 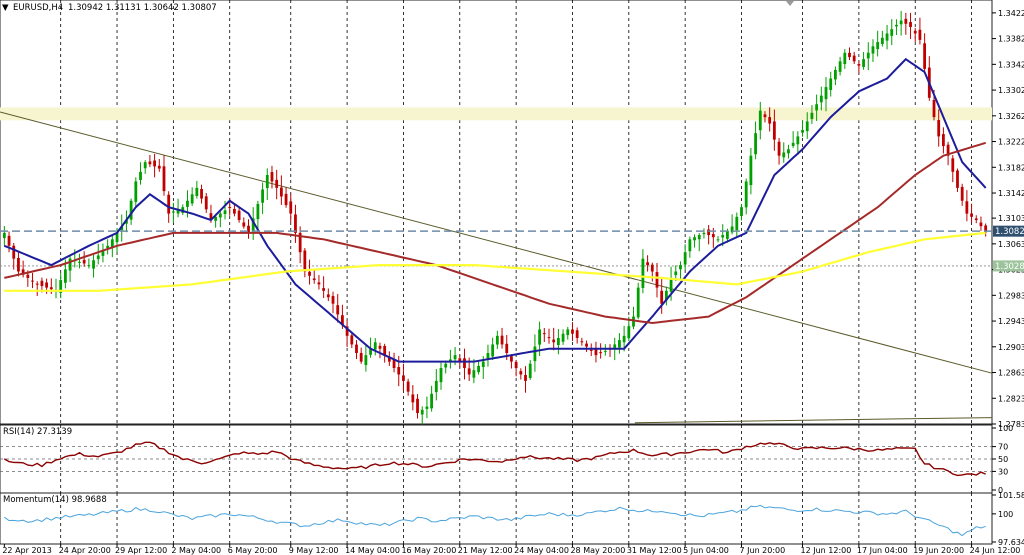 I want to click on chart-menu-arrow: ▼, so click(x=5, y=8).